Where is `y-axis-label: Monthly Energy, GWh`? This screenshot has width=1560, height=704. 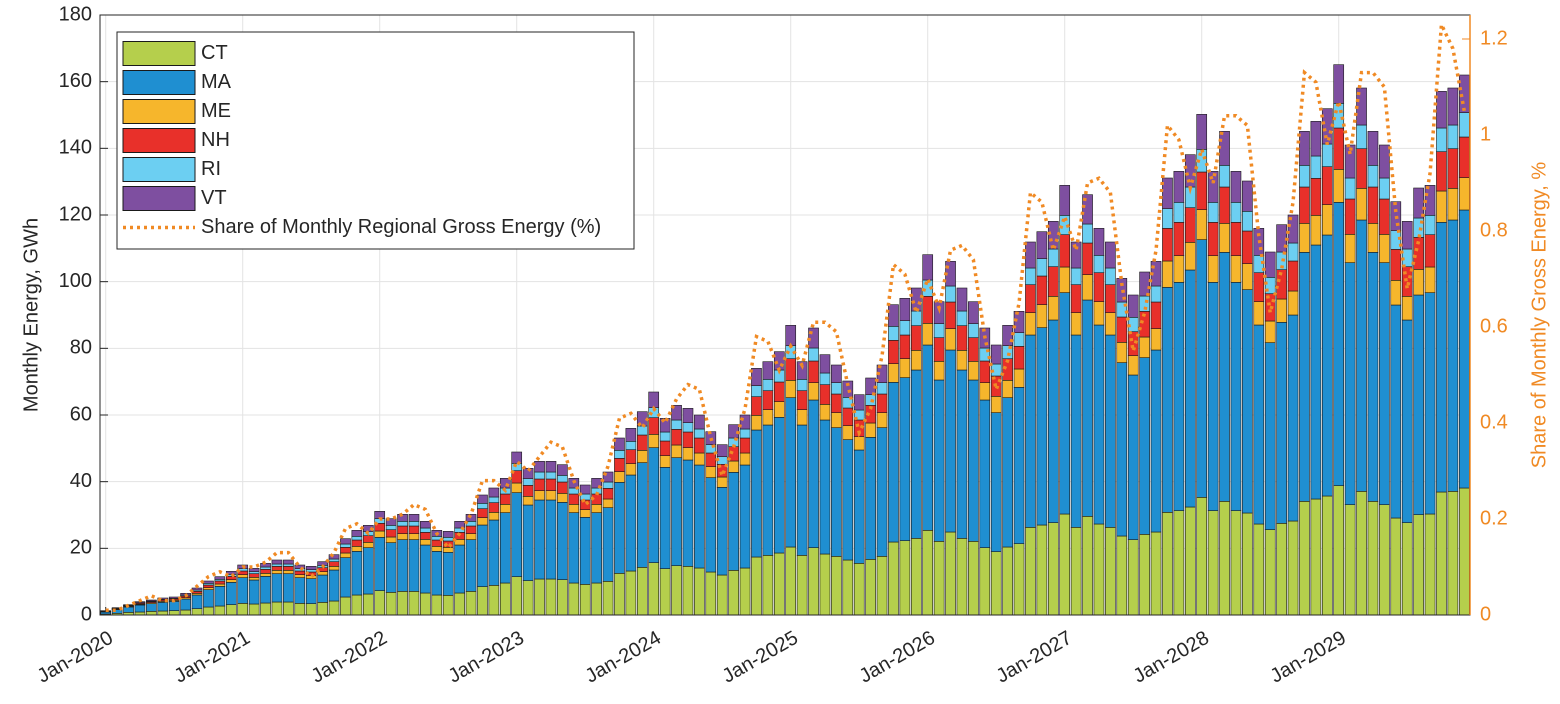
y-axis-label: Monthly Energy, GWh is located at coordinates (31, 315).